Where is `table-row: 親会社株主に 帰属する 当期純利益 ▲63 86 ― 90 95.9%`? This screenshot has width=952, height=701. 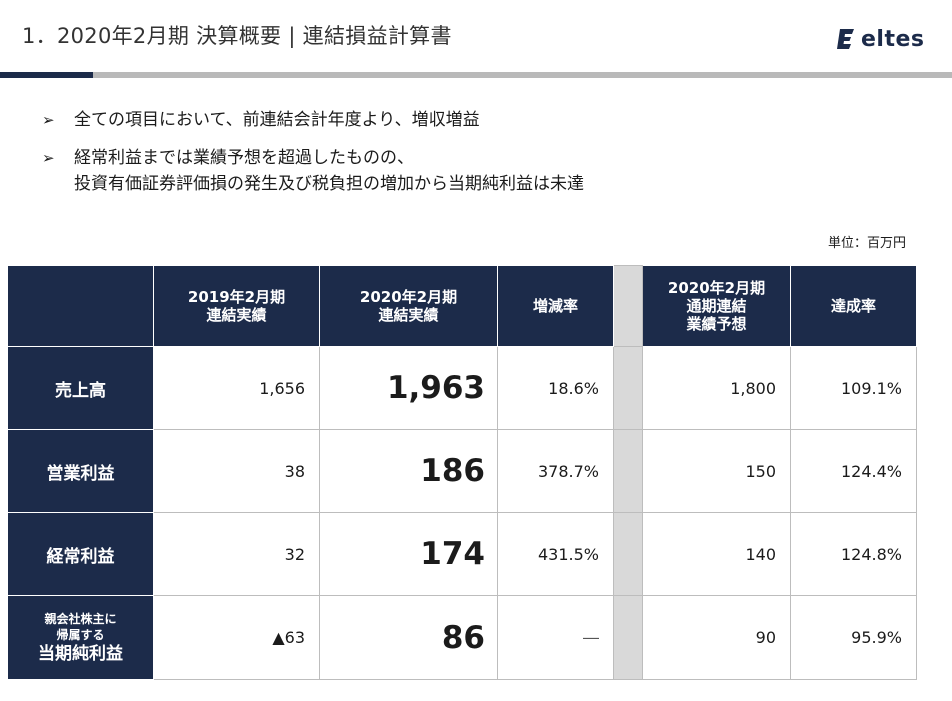
table-row: 親会社株主に 帰属する 当期純利益 ▲63 86 ― 90 95.9% is located at coordinates (462, 637).